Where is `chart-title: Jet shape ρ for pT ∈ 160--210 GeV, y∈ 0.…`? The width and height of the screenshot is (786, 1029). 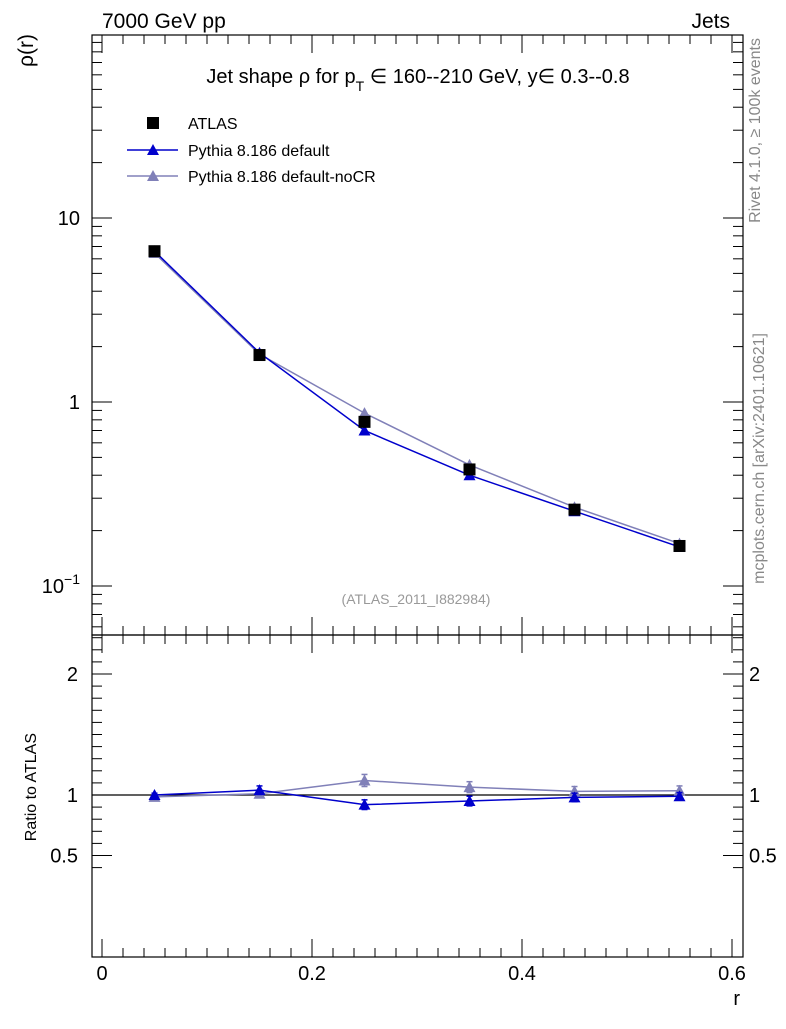
chart-title: Jet shape ρ for pT ∈ 160--210 GeV, y∈ 0.… is located at coordinates (417, 80).